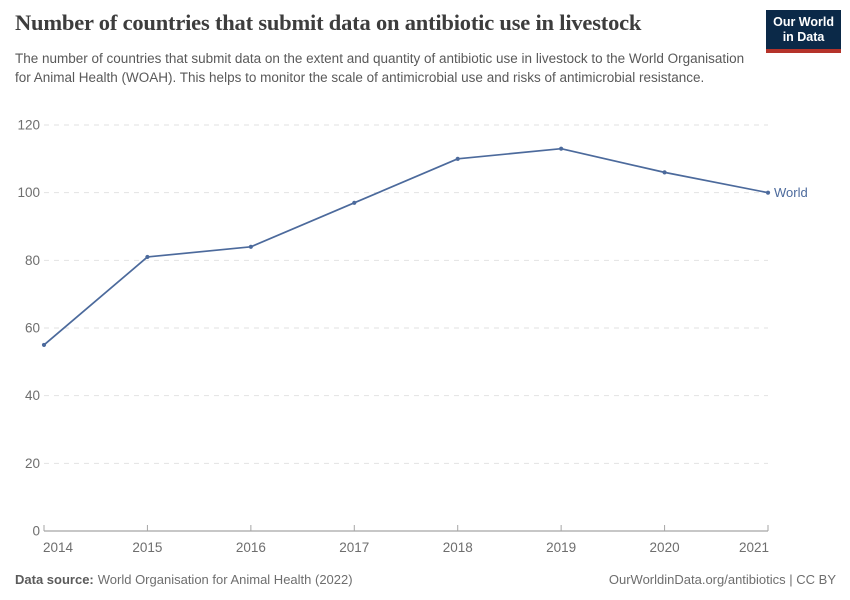  I want to click on data-point-2017, so click(354, 202).